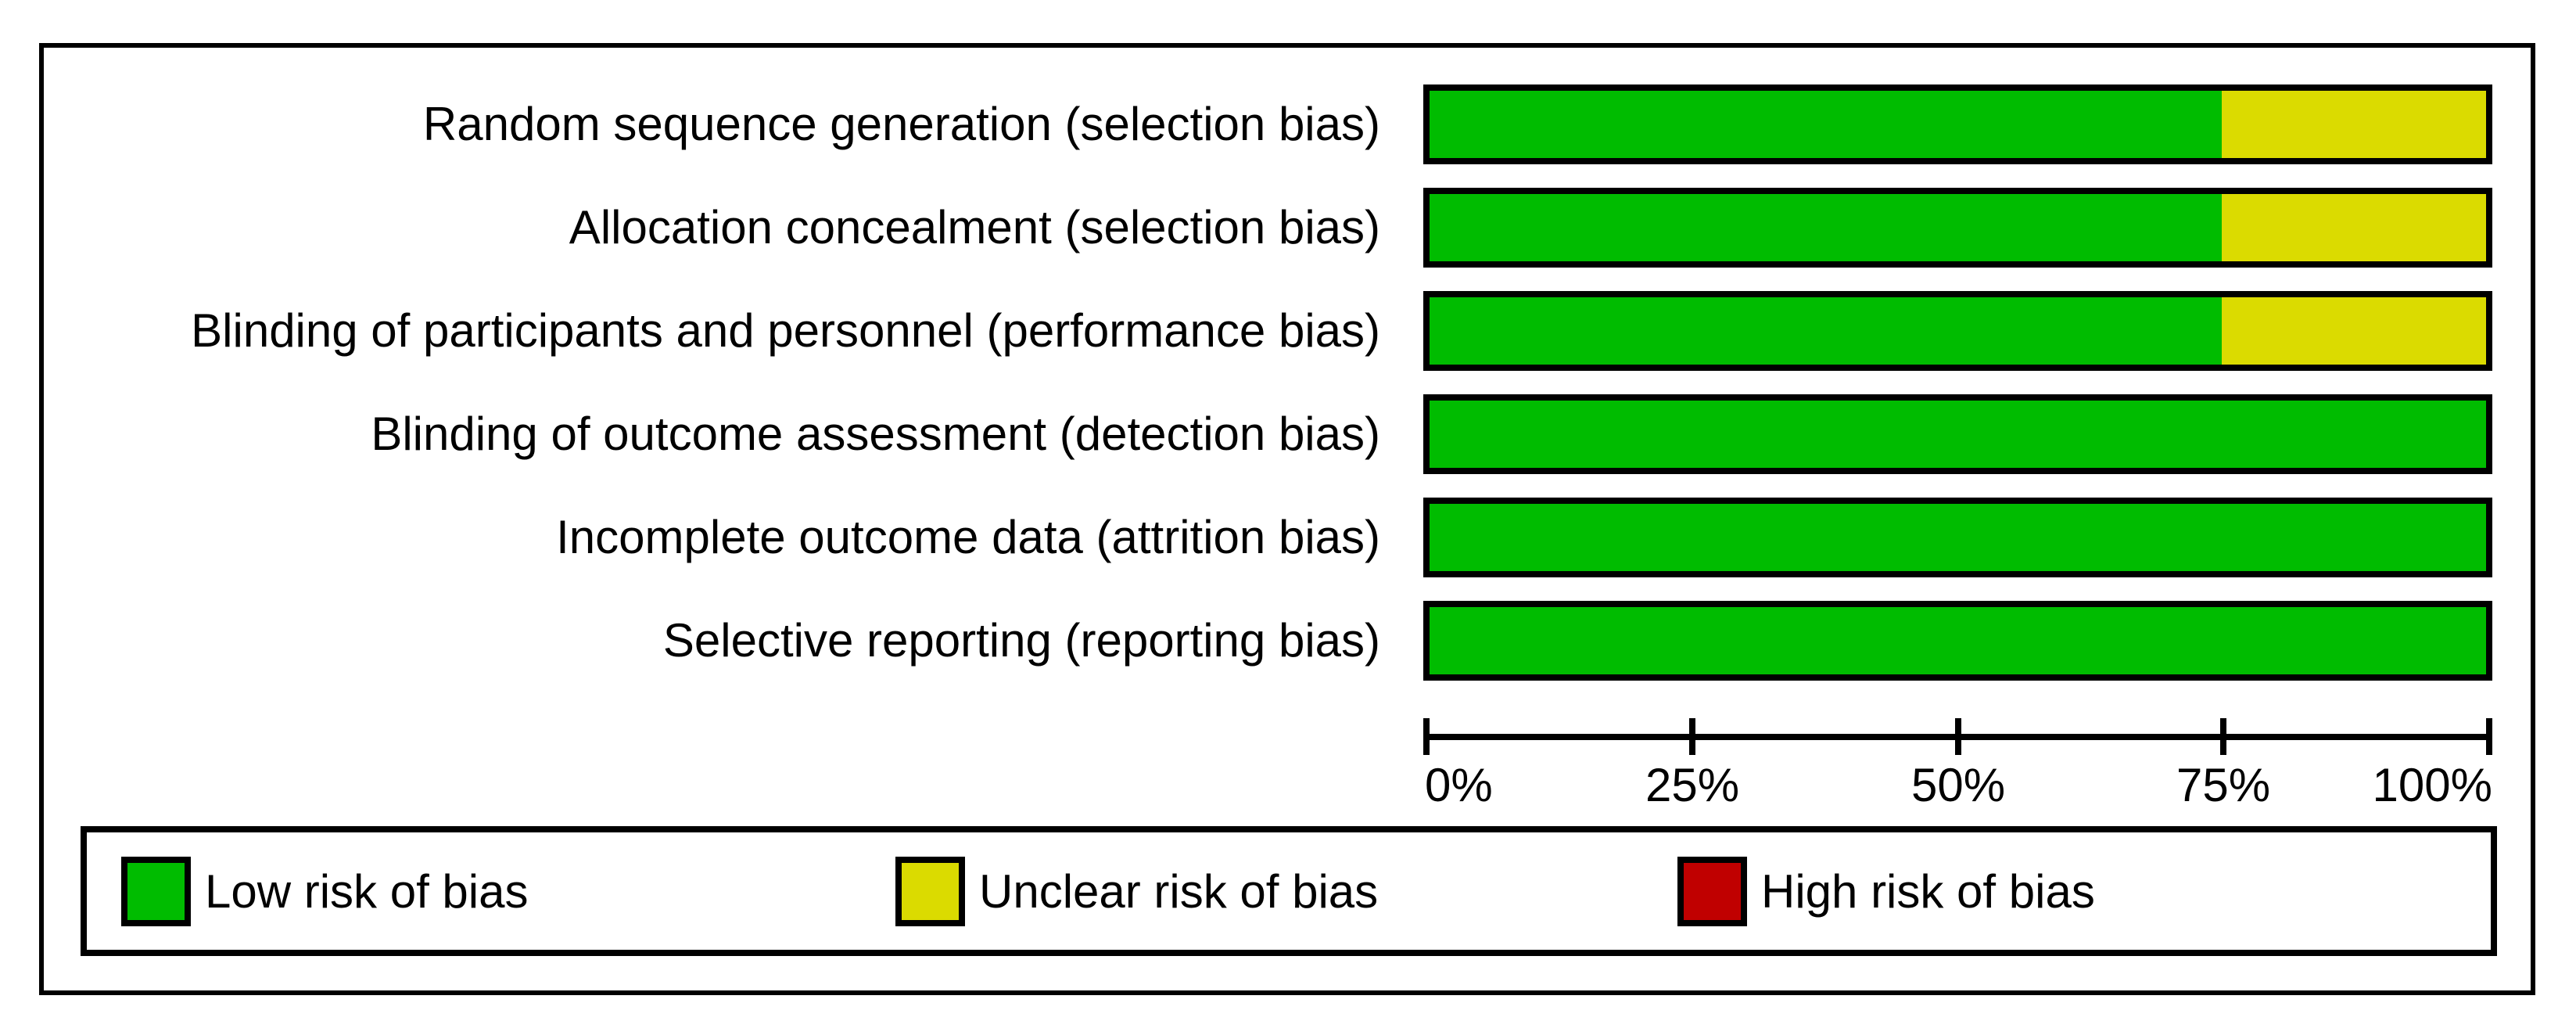 The image size is (2576, 1028). I want to click on x-axis-tick-label-25: 25%, so click(1693, 785).